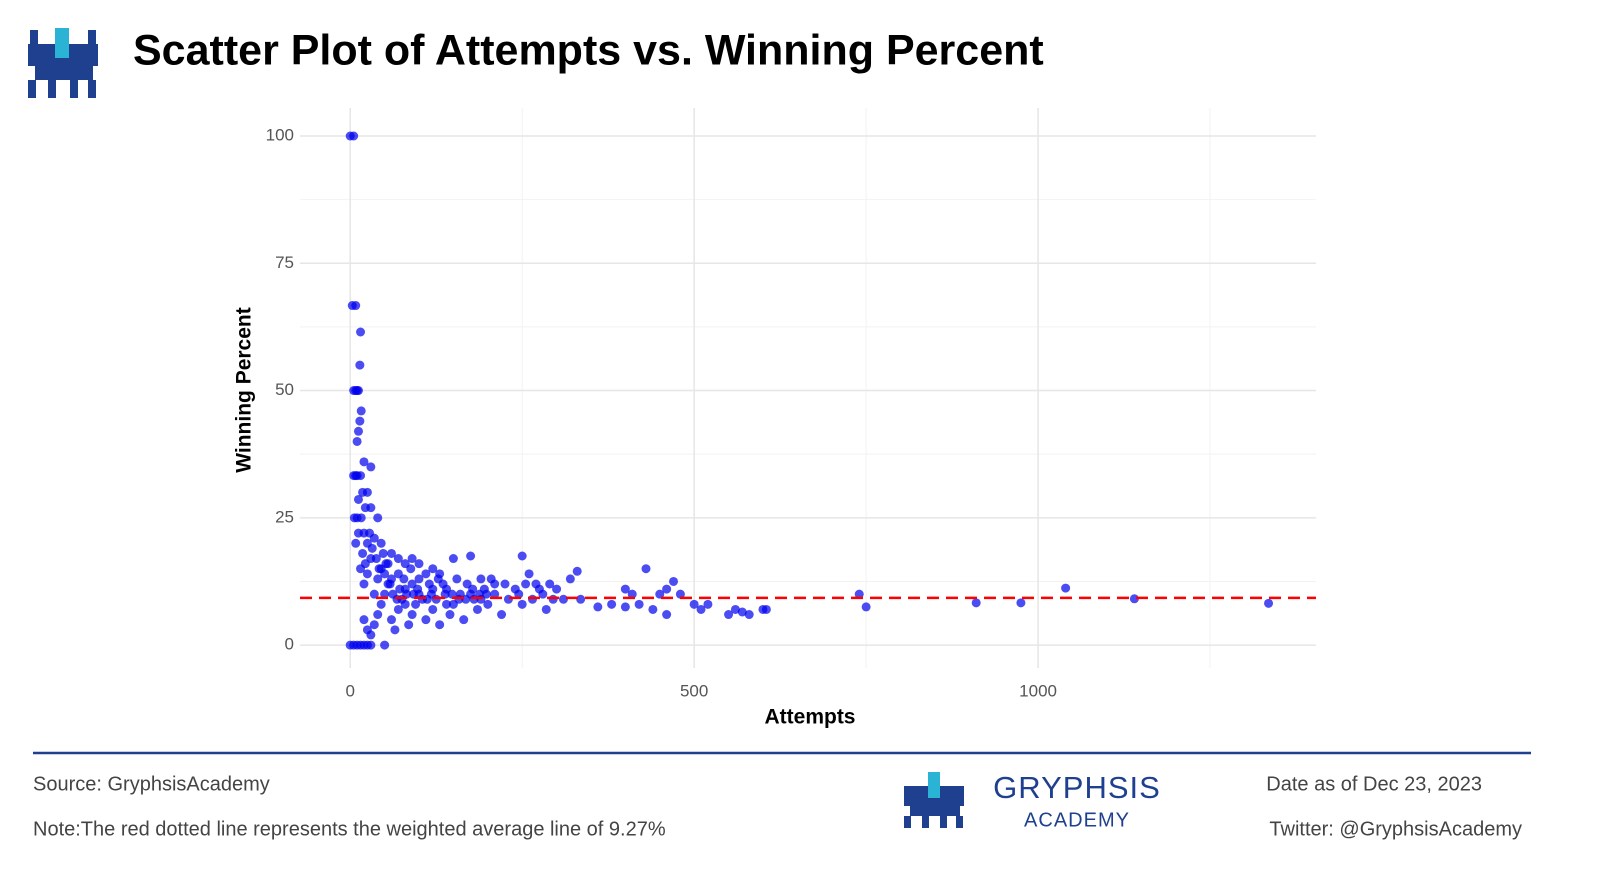 The image size is (1600, 888). What do you see at coordinates (289, 644) in the screenshot?
I see `y-tick-label: 0` at bounding box center [289, 644].